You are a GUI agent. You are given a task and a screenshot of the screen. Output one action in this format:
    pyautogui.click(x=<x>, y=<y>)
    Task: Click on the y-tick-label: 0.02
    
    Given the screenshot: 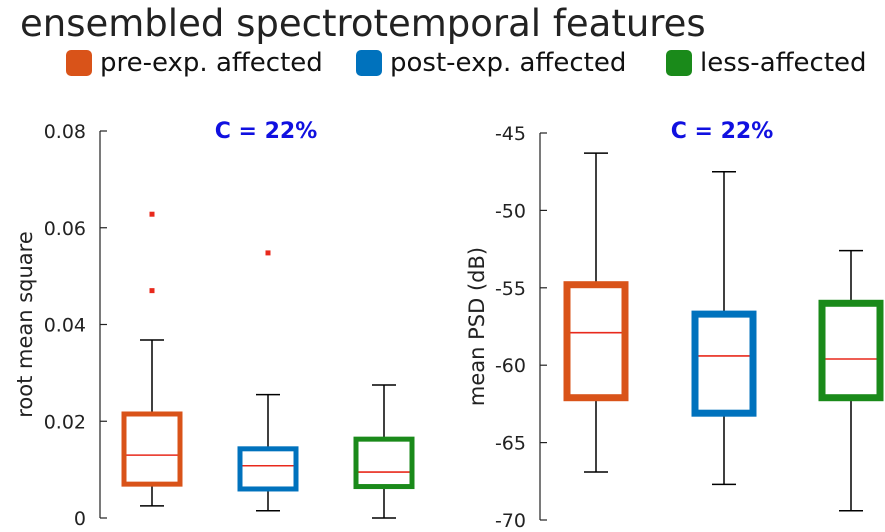 What is the action you would take?
    pyautogui.click(x=65, y=422)
    